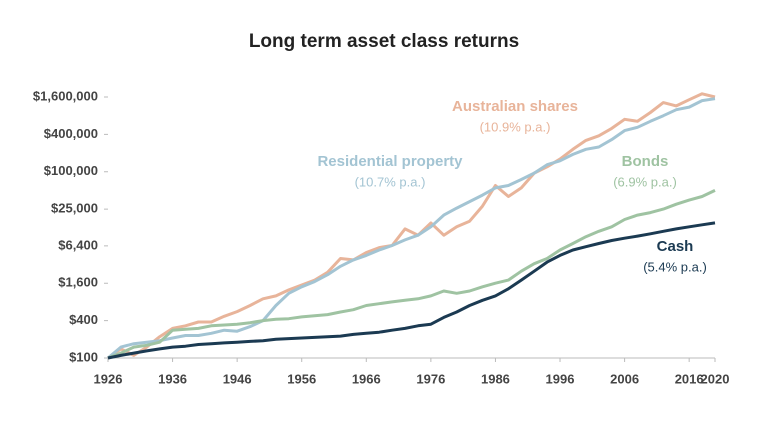  What do you see at coordinates (366, 378) in the screenshot?
I see `x-tick-label: 1966` at bounding box center [366, 378].